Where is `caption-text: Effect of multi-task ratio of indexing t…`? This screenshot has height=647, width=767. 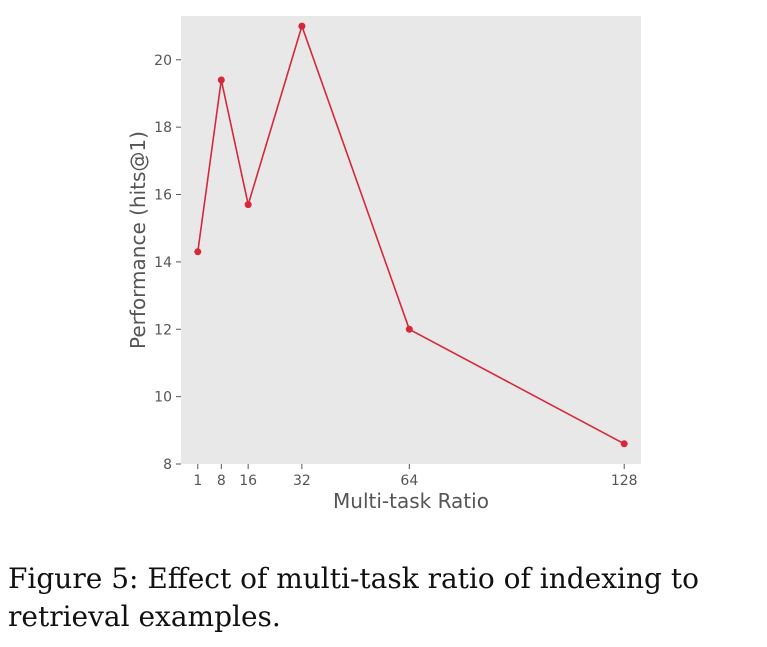 caption-text: Effect of multi-task ratio of indexing t… is located at coordinates (353, 597).